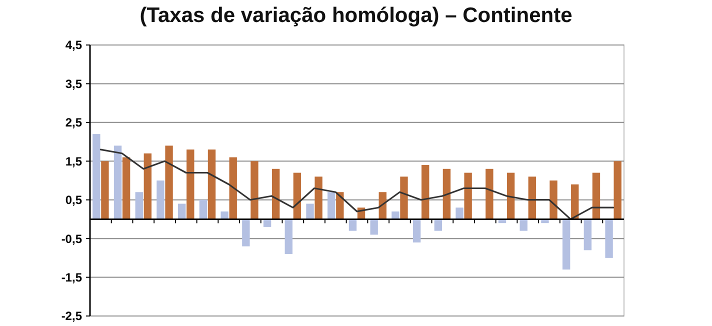 The width and height of the screenshot is (712, 326). What do you see at coordinates (73, 83) in the screenshot?
I see `y-tick-label: 3,5` at bounding box center [73, 83].